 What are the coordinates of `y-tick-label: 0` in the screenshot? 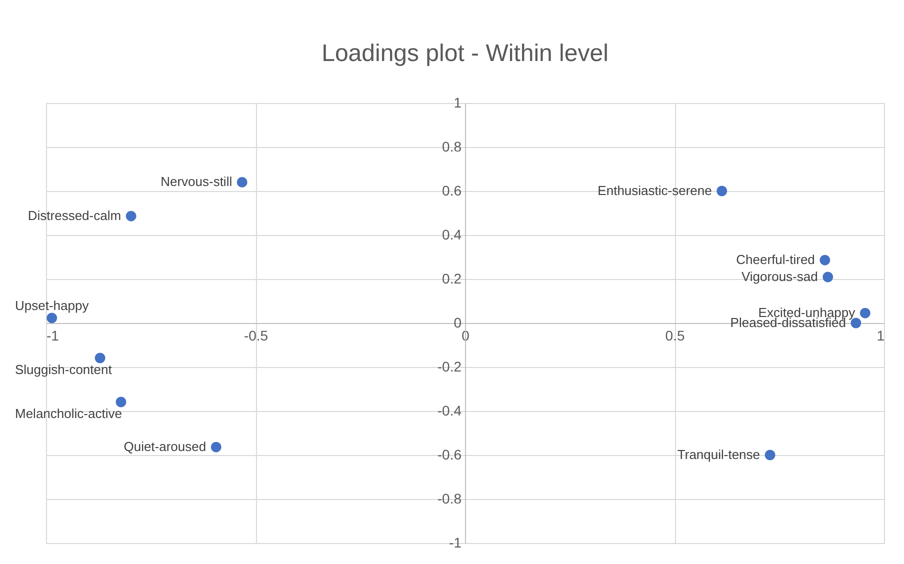 It's located at (458, 322).